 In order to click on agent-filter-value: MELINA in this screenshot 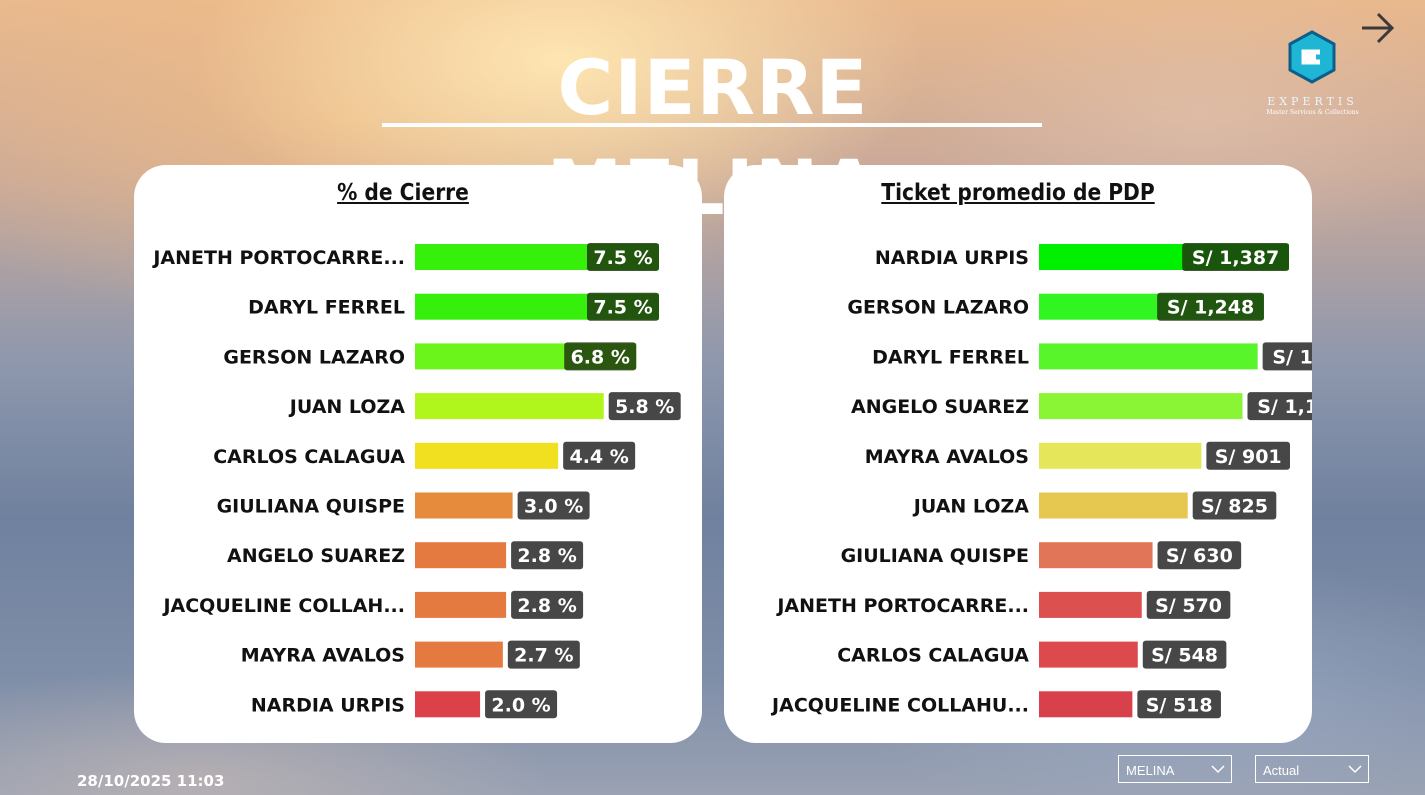, I will do `click(1150, 770)`.